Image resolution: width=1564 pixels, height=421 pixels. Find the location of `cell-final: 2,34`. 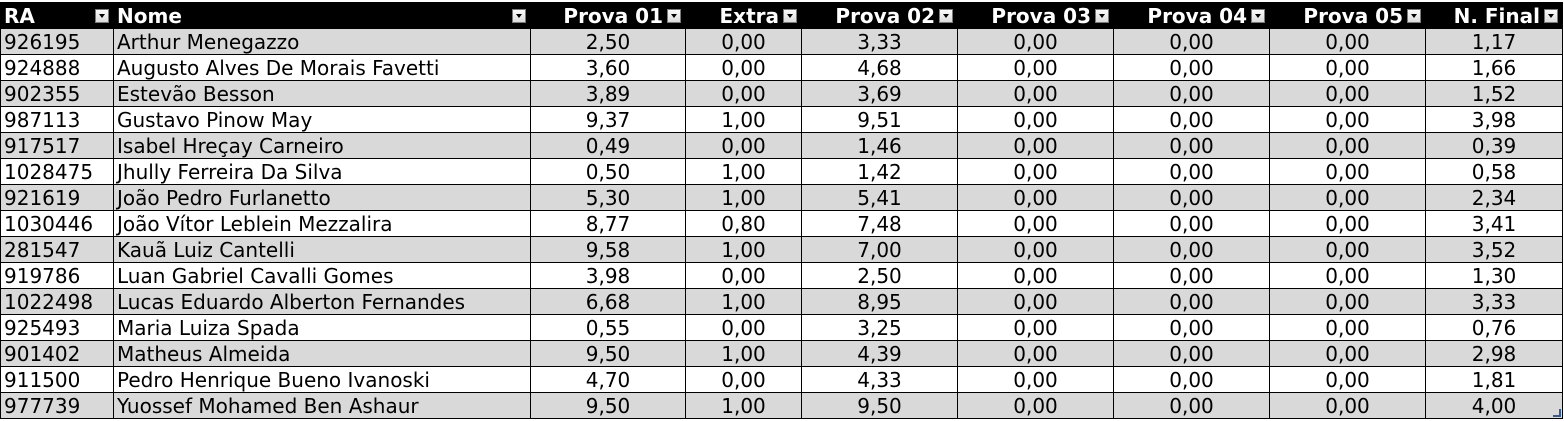

cell-final: 2,34 is located at coordinates (1494, 197).